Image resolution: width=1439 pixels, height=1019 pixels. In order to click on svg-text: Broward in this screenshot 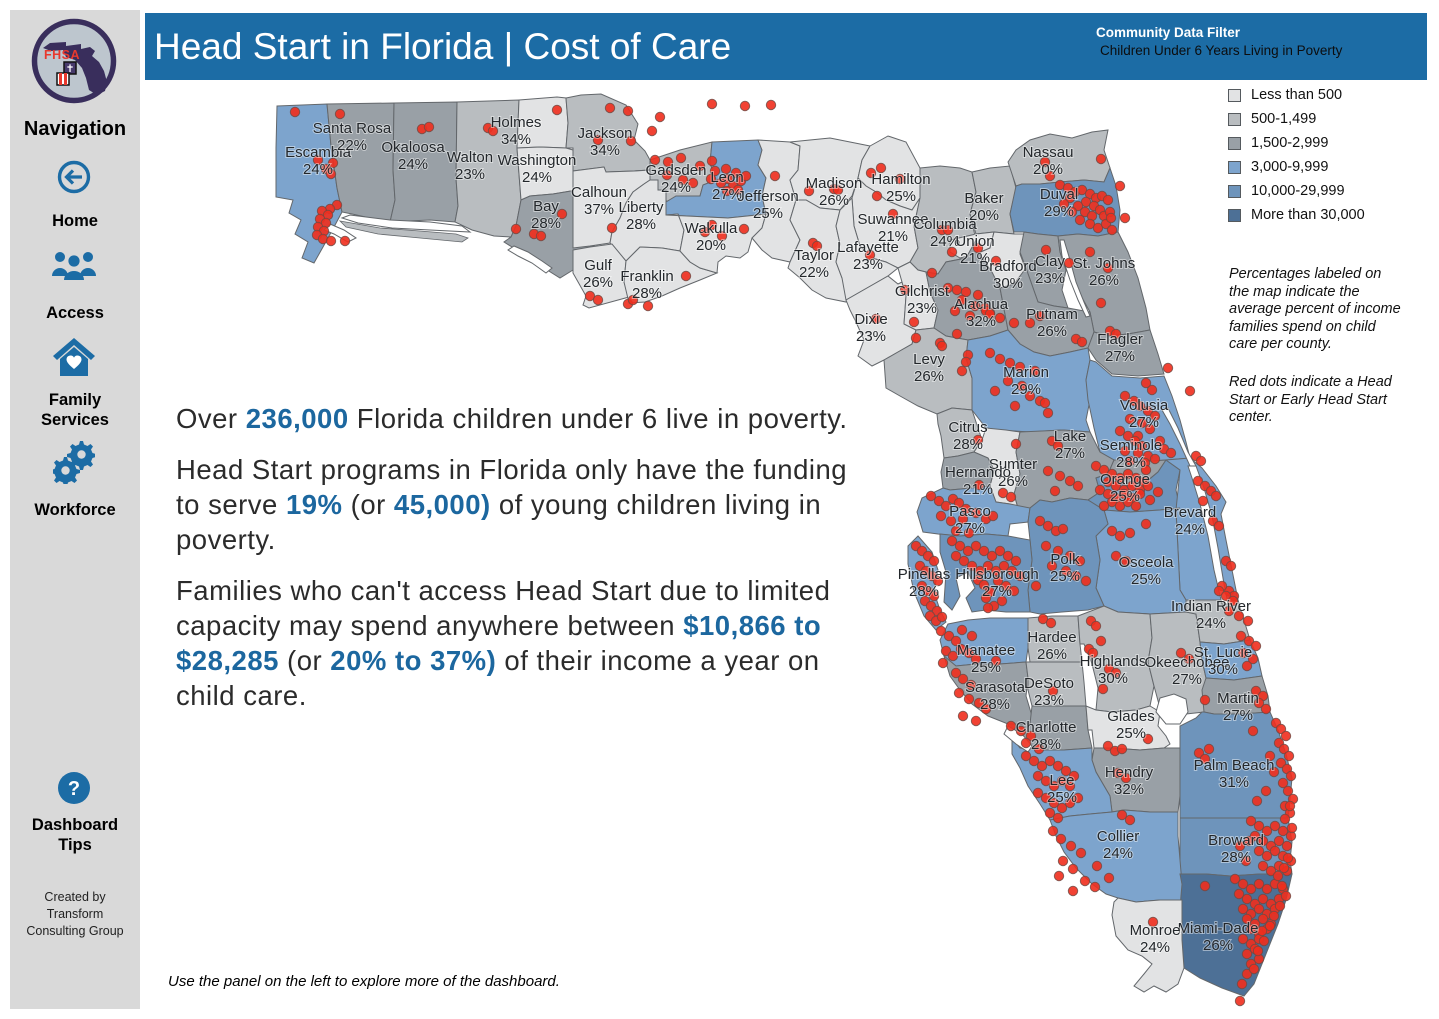, I will do `click(1236, 840)`.